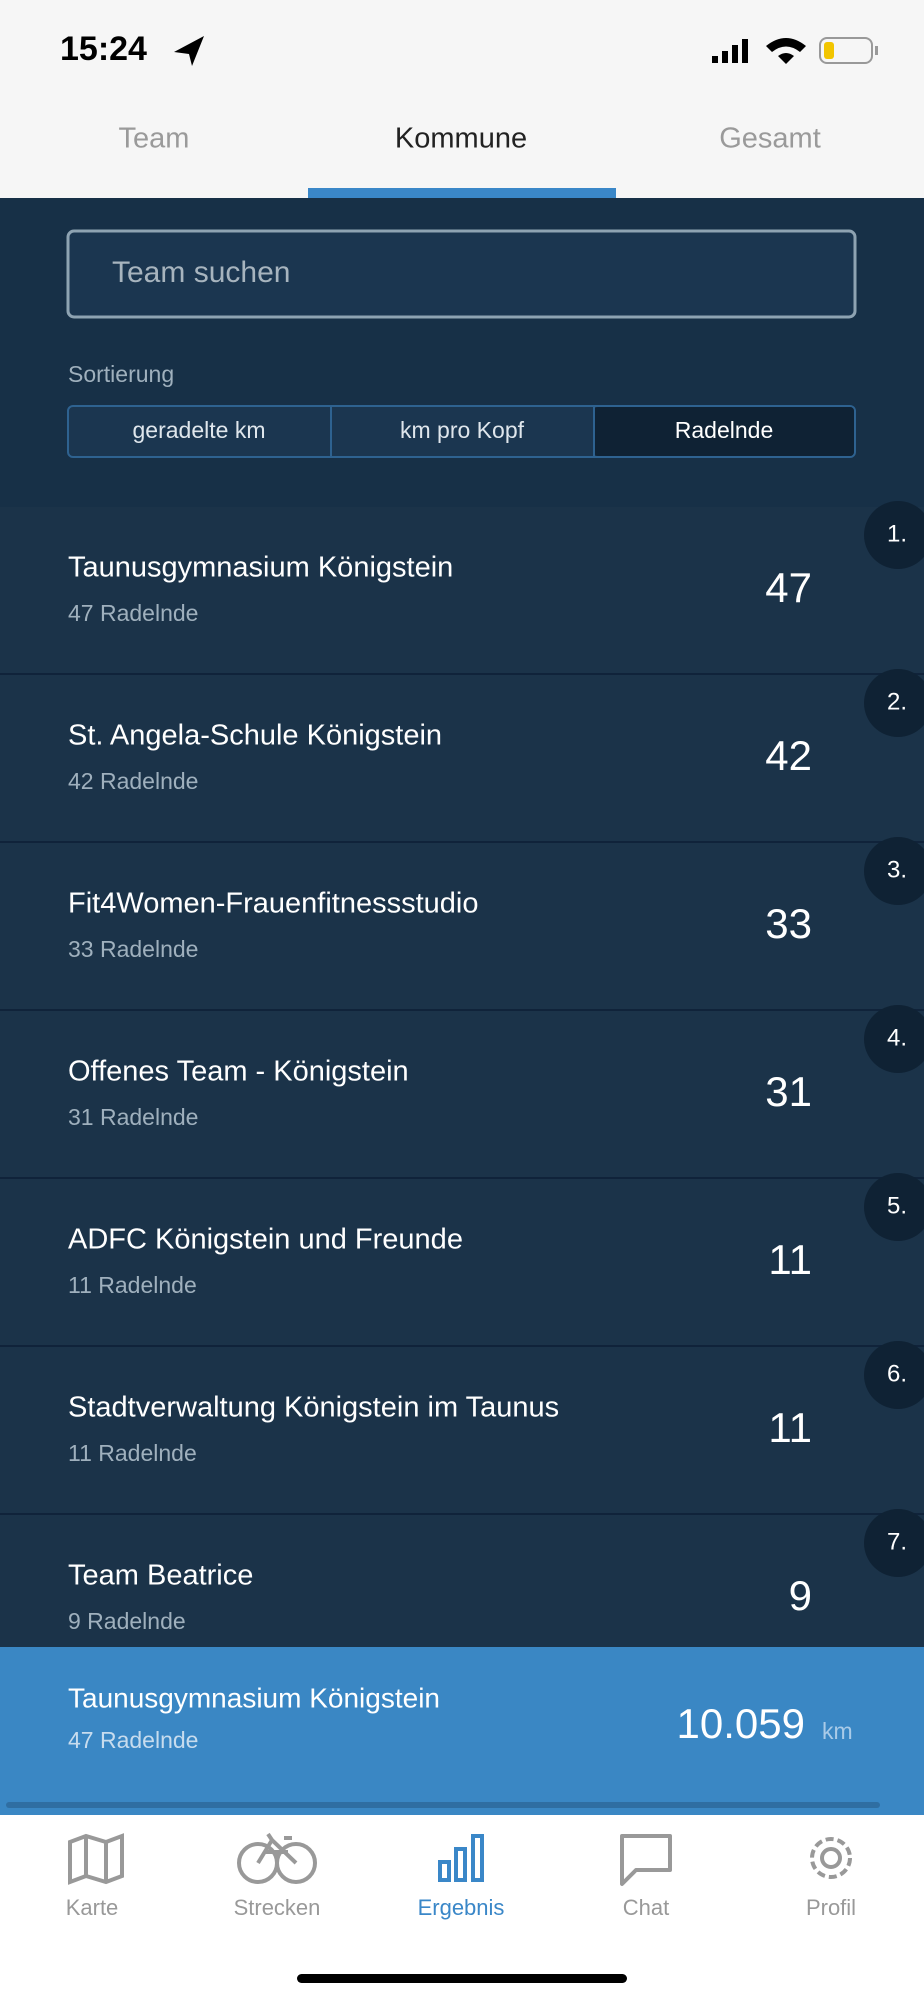 The width and height of the screenshot is (924, 2000). Describe the element at coordinates (443, 1805) in the screenshot. I see `scroll-indicator` at that location.